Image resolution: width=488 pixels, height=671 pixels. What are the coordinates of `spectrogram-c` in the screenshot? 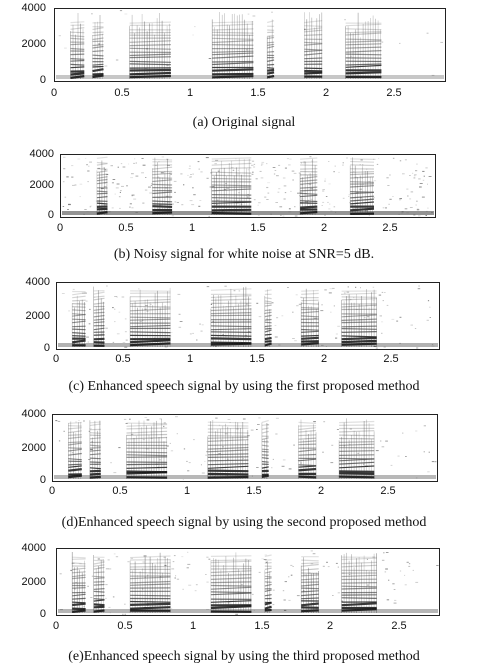 It's located at (248, 316).